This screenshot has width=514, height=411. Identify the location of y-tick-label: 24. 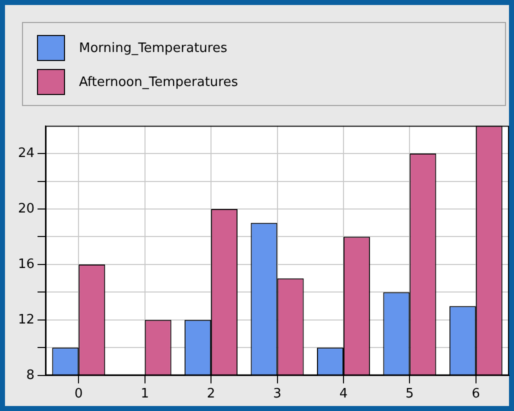
(26, 153).